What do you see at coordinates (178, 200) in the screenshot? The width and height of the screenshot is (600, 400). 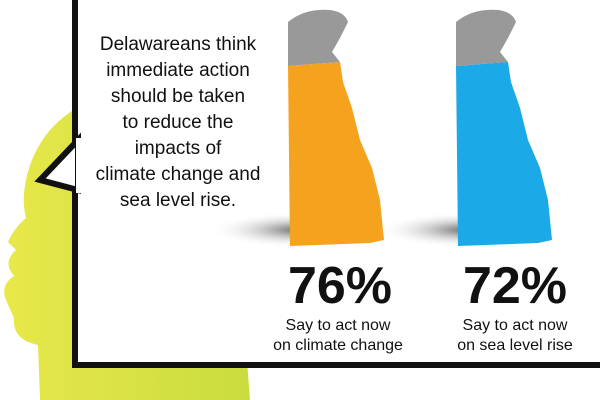 I see `statement-line: sea level rise.` at bounding box center [178, 200].